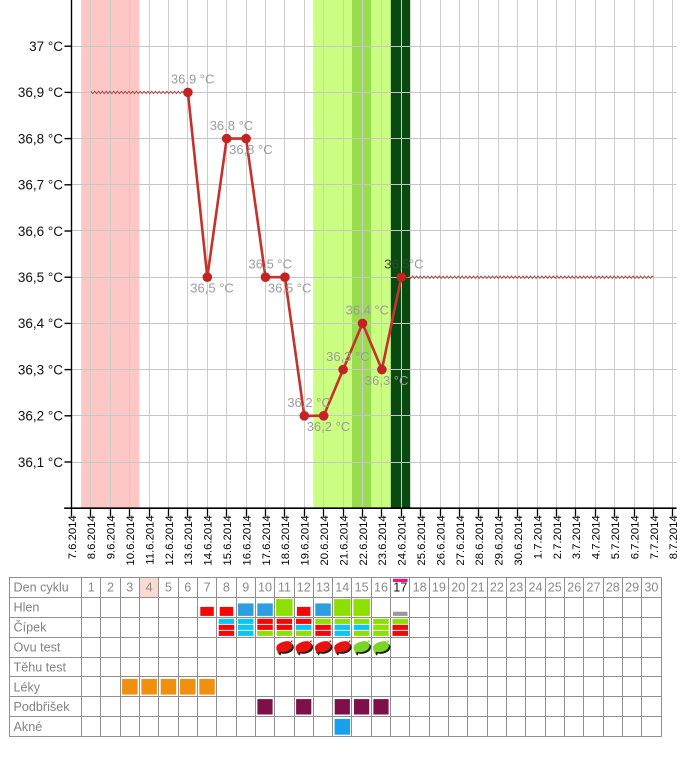 The image size is (680, 765). Describe the element at coordinates (655, 537) in the screenshot. I see `svg-text: 7.7.2014` at that location.